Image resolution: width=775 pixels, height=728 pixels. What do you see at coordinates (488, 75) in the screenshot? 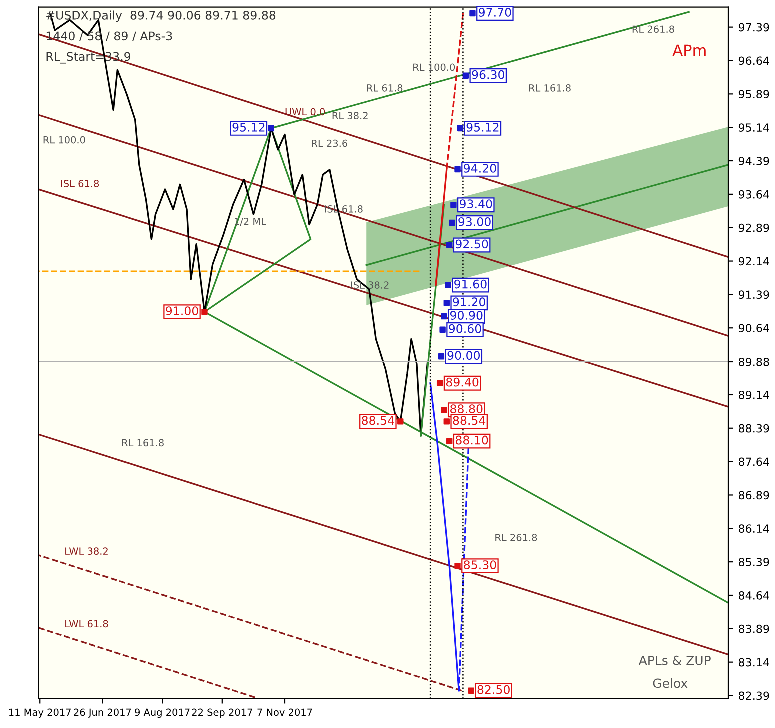
I see `data-label: 96.30` at bounding box center [488, 75].